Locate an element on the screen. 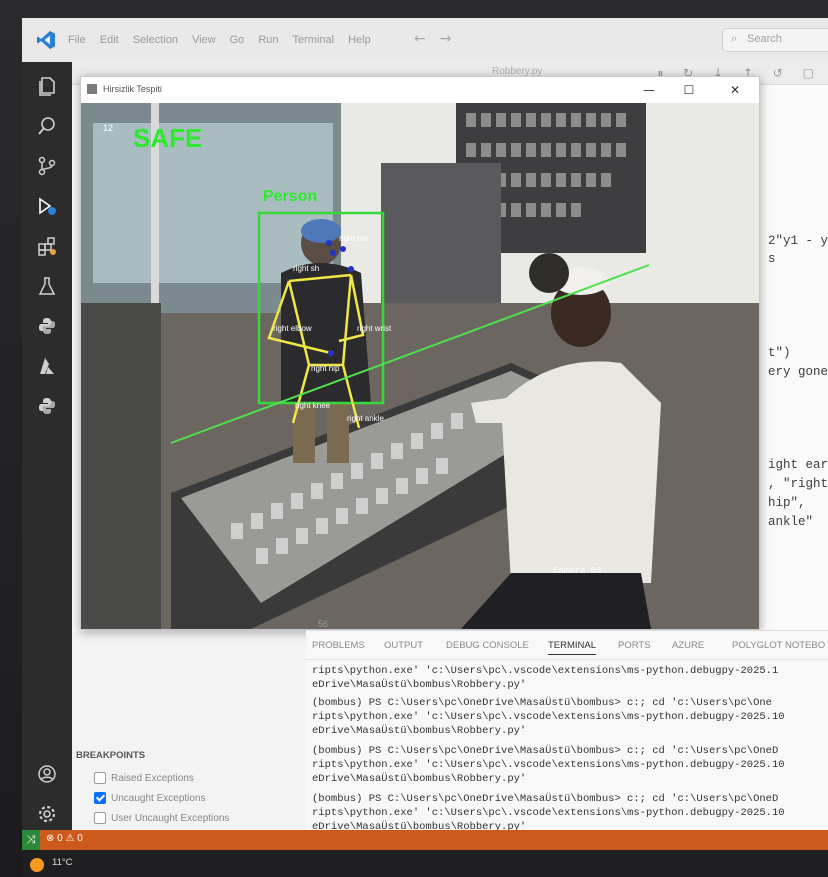 Image resolution: width=828 pixels, height=877 pixels. search-icon: ⌕ is located at coordinates (734, 39).